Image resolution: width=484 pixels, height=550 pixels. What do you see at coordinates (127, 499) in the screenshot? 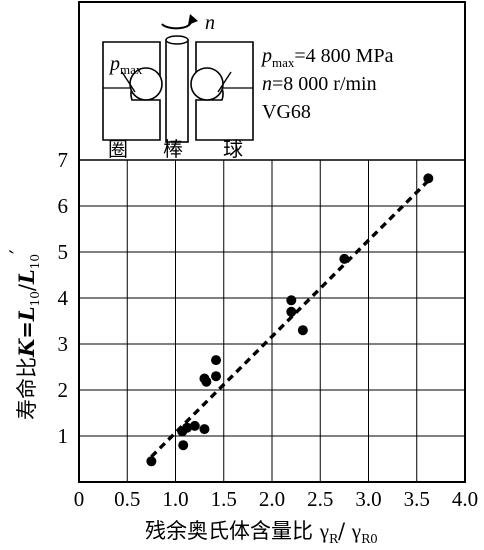
I see `x-tick-label: 0.5` at bounding box center [127, 499].